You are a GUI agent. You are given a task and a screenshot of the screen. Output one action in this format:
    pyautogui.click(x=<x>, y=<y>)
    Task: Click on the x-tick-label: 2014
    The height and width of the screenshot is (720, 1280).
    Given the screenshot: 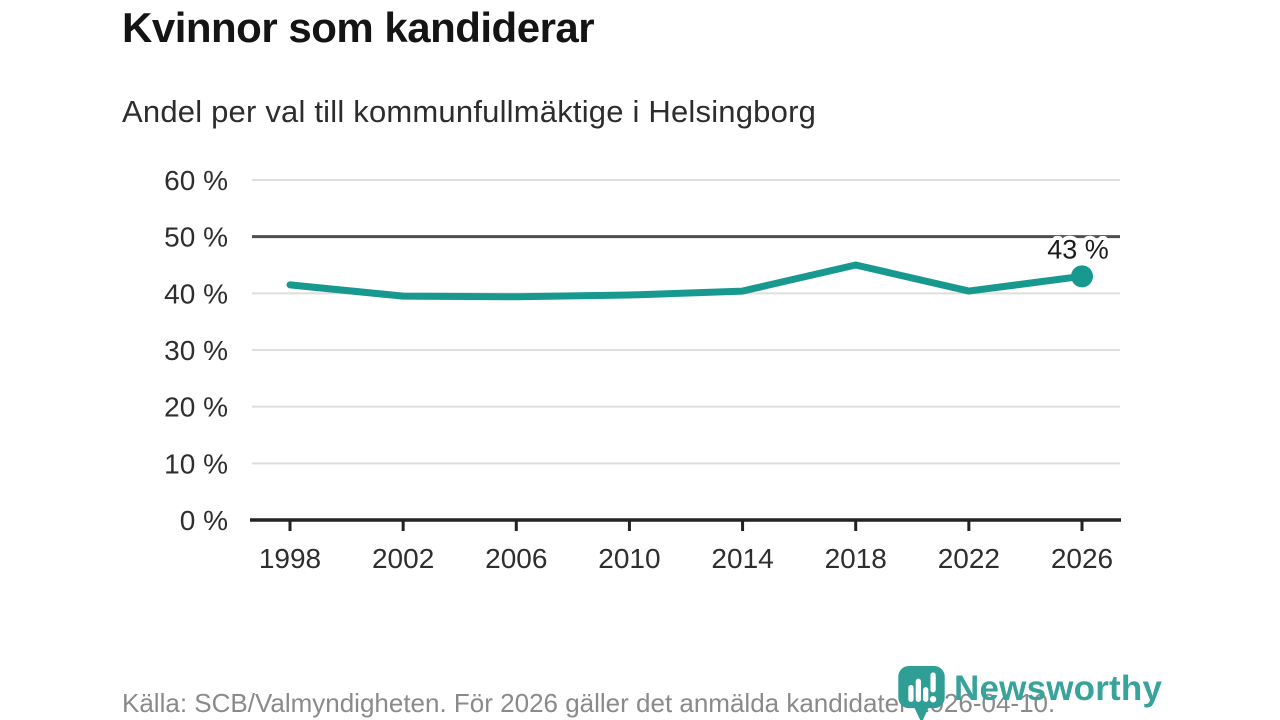 What is the action you would take?
    pyautogui.click(x=742, y=558)
    